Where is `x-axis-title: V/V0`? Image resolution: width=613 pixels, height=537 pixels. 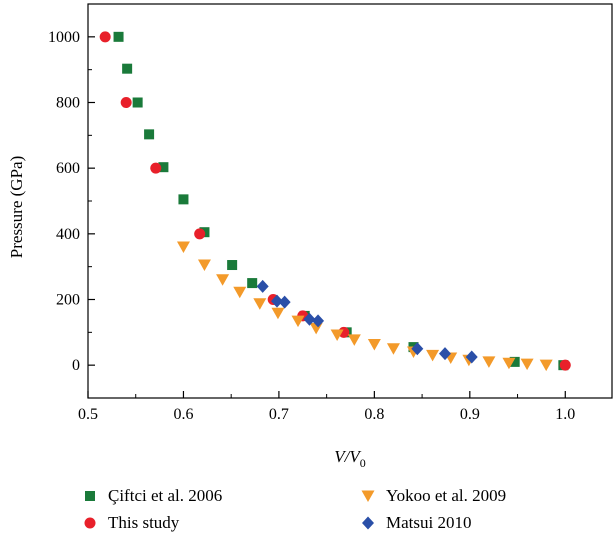
x-axis-title: V/V0 is located at coordinates (350, 458).